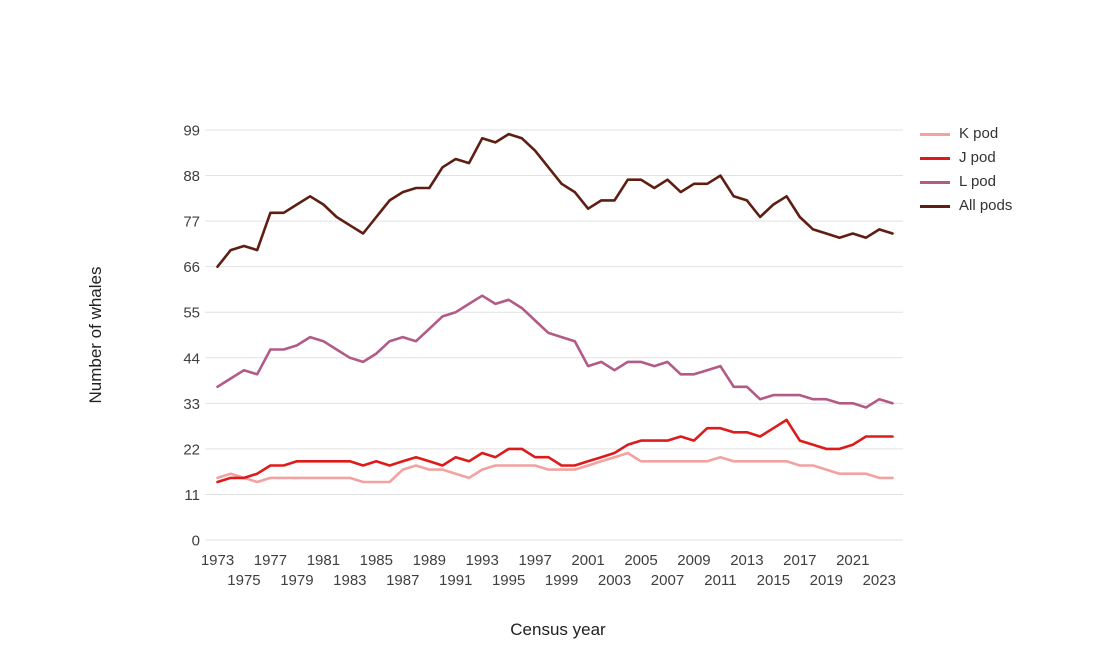  What do you see at coordinates (191, 267) in the screenshot?
I see `y-tick-label: 66` at bounding box center [191, 267].